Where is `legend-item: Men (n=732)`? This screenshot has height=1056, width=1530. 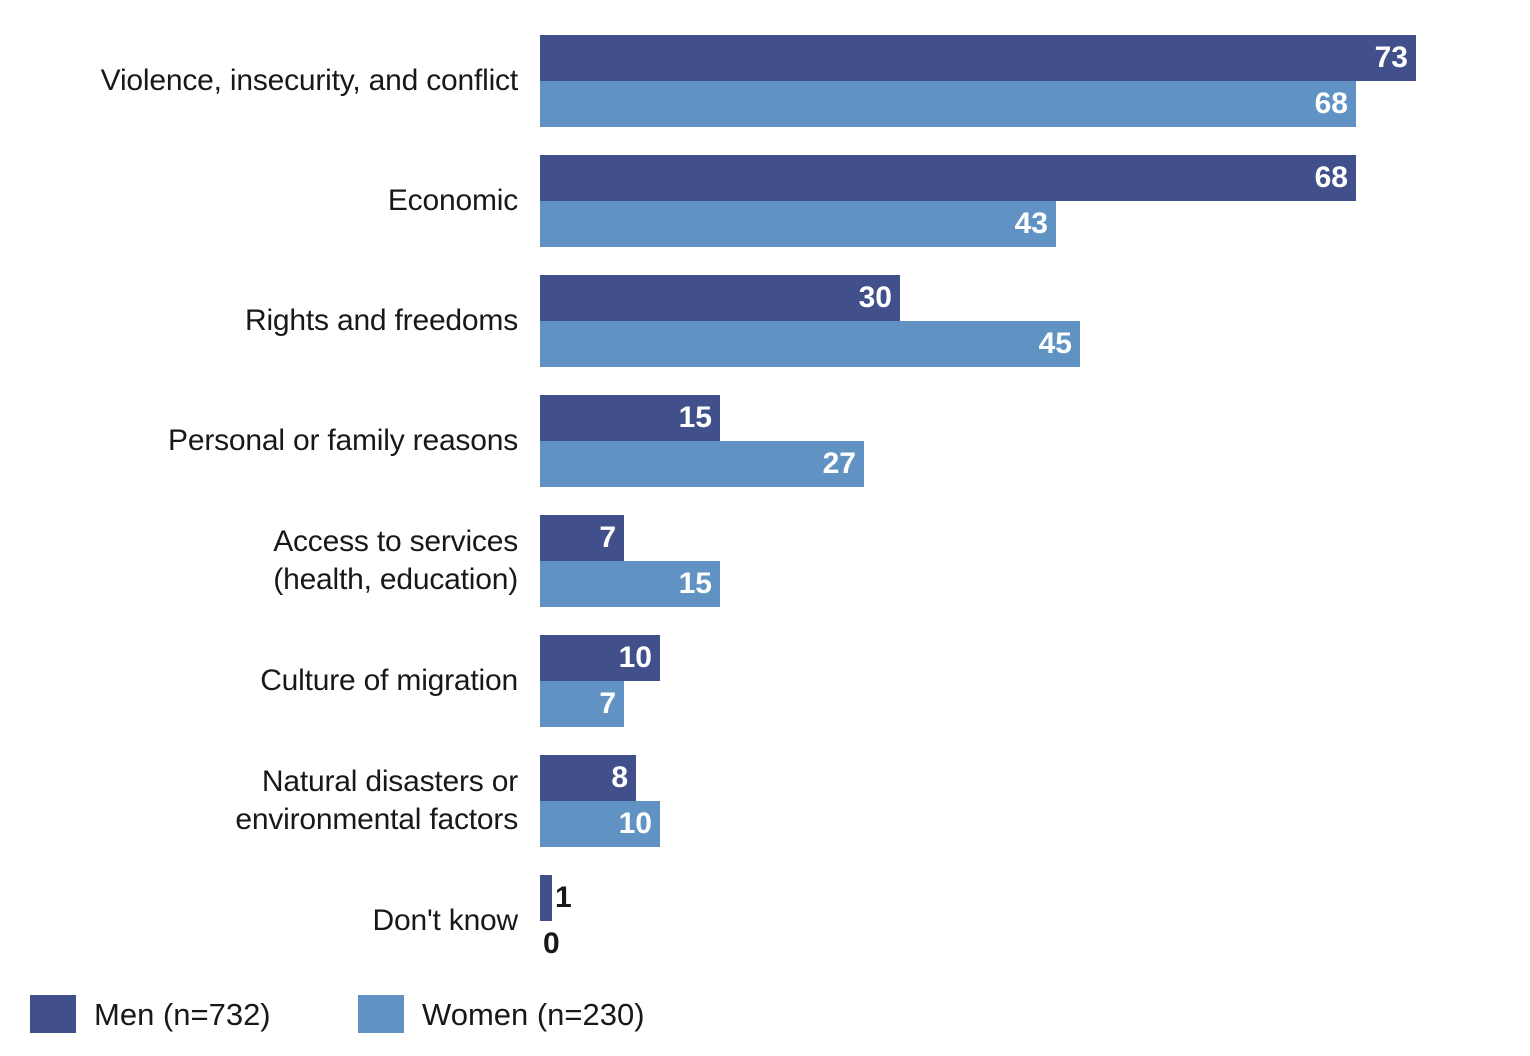 legend-item: Men (n=732) is located at coordinates (150, 1014).